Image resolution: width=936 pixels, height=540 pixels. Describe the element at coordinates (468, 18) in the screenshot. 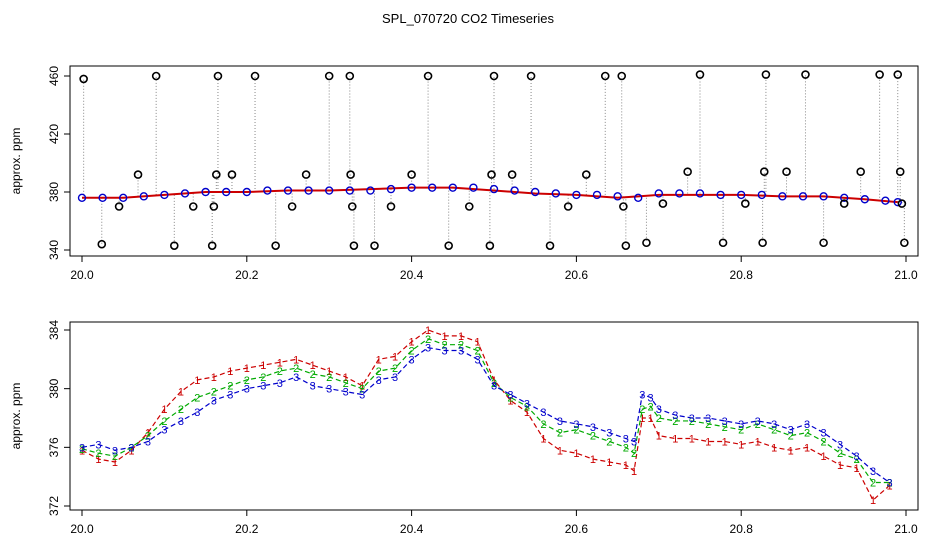

I see `figure-title: SPL_070720 CO2 Timeseries` at that location.